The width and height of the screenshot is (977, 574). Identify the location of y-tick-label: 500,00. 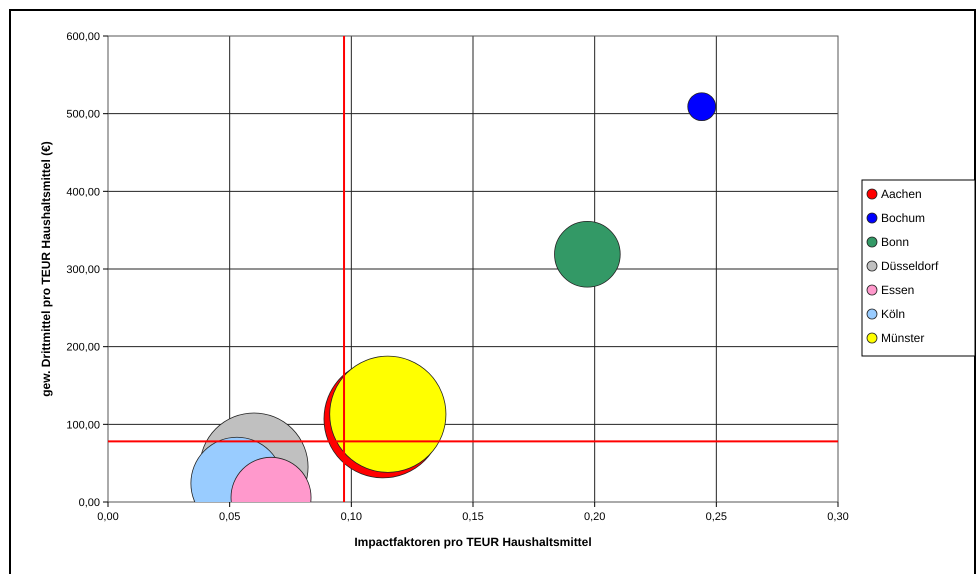
(83, 114).